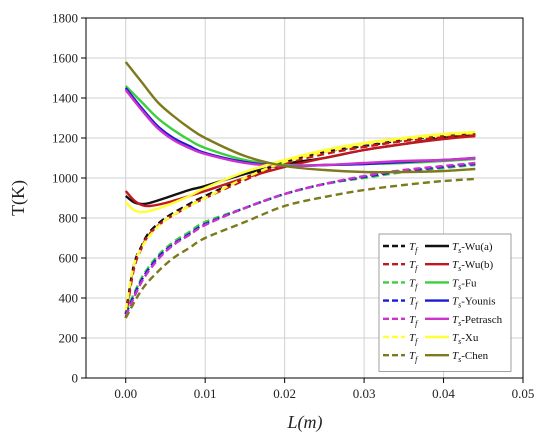 The image size is (550, 438). What do you see at coordinates (470, 357) in the screenshot?
I see `legend-label-solid: Ts-Chen` at bounding box center [470, 357].